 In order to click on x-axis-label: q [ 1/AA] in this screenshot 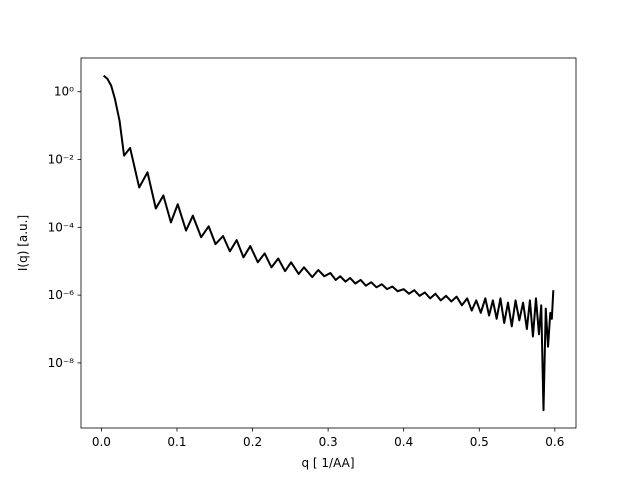, I will do `click(327, 463)`.